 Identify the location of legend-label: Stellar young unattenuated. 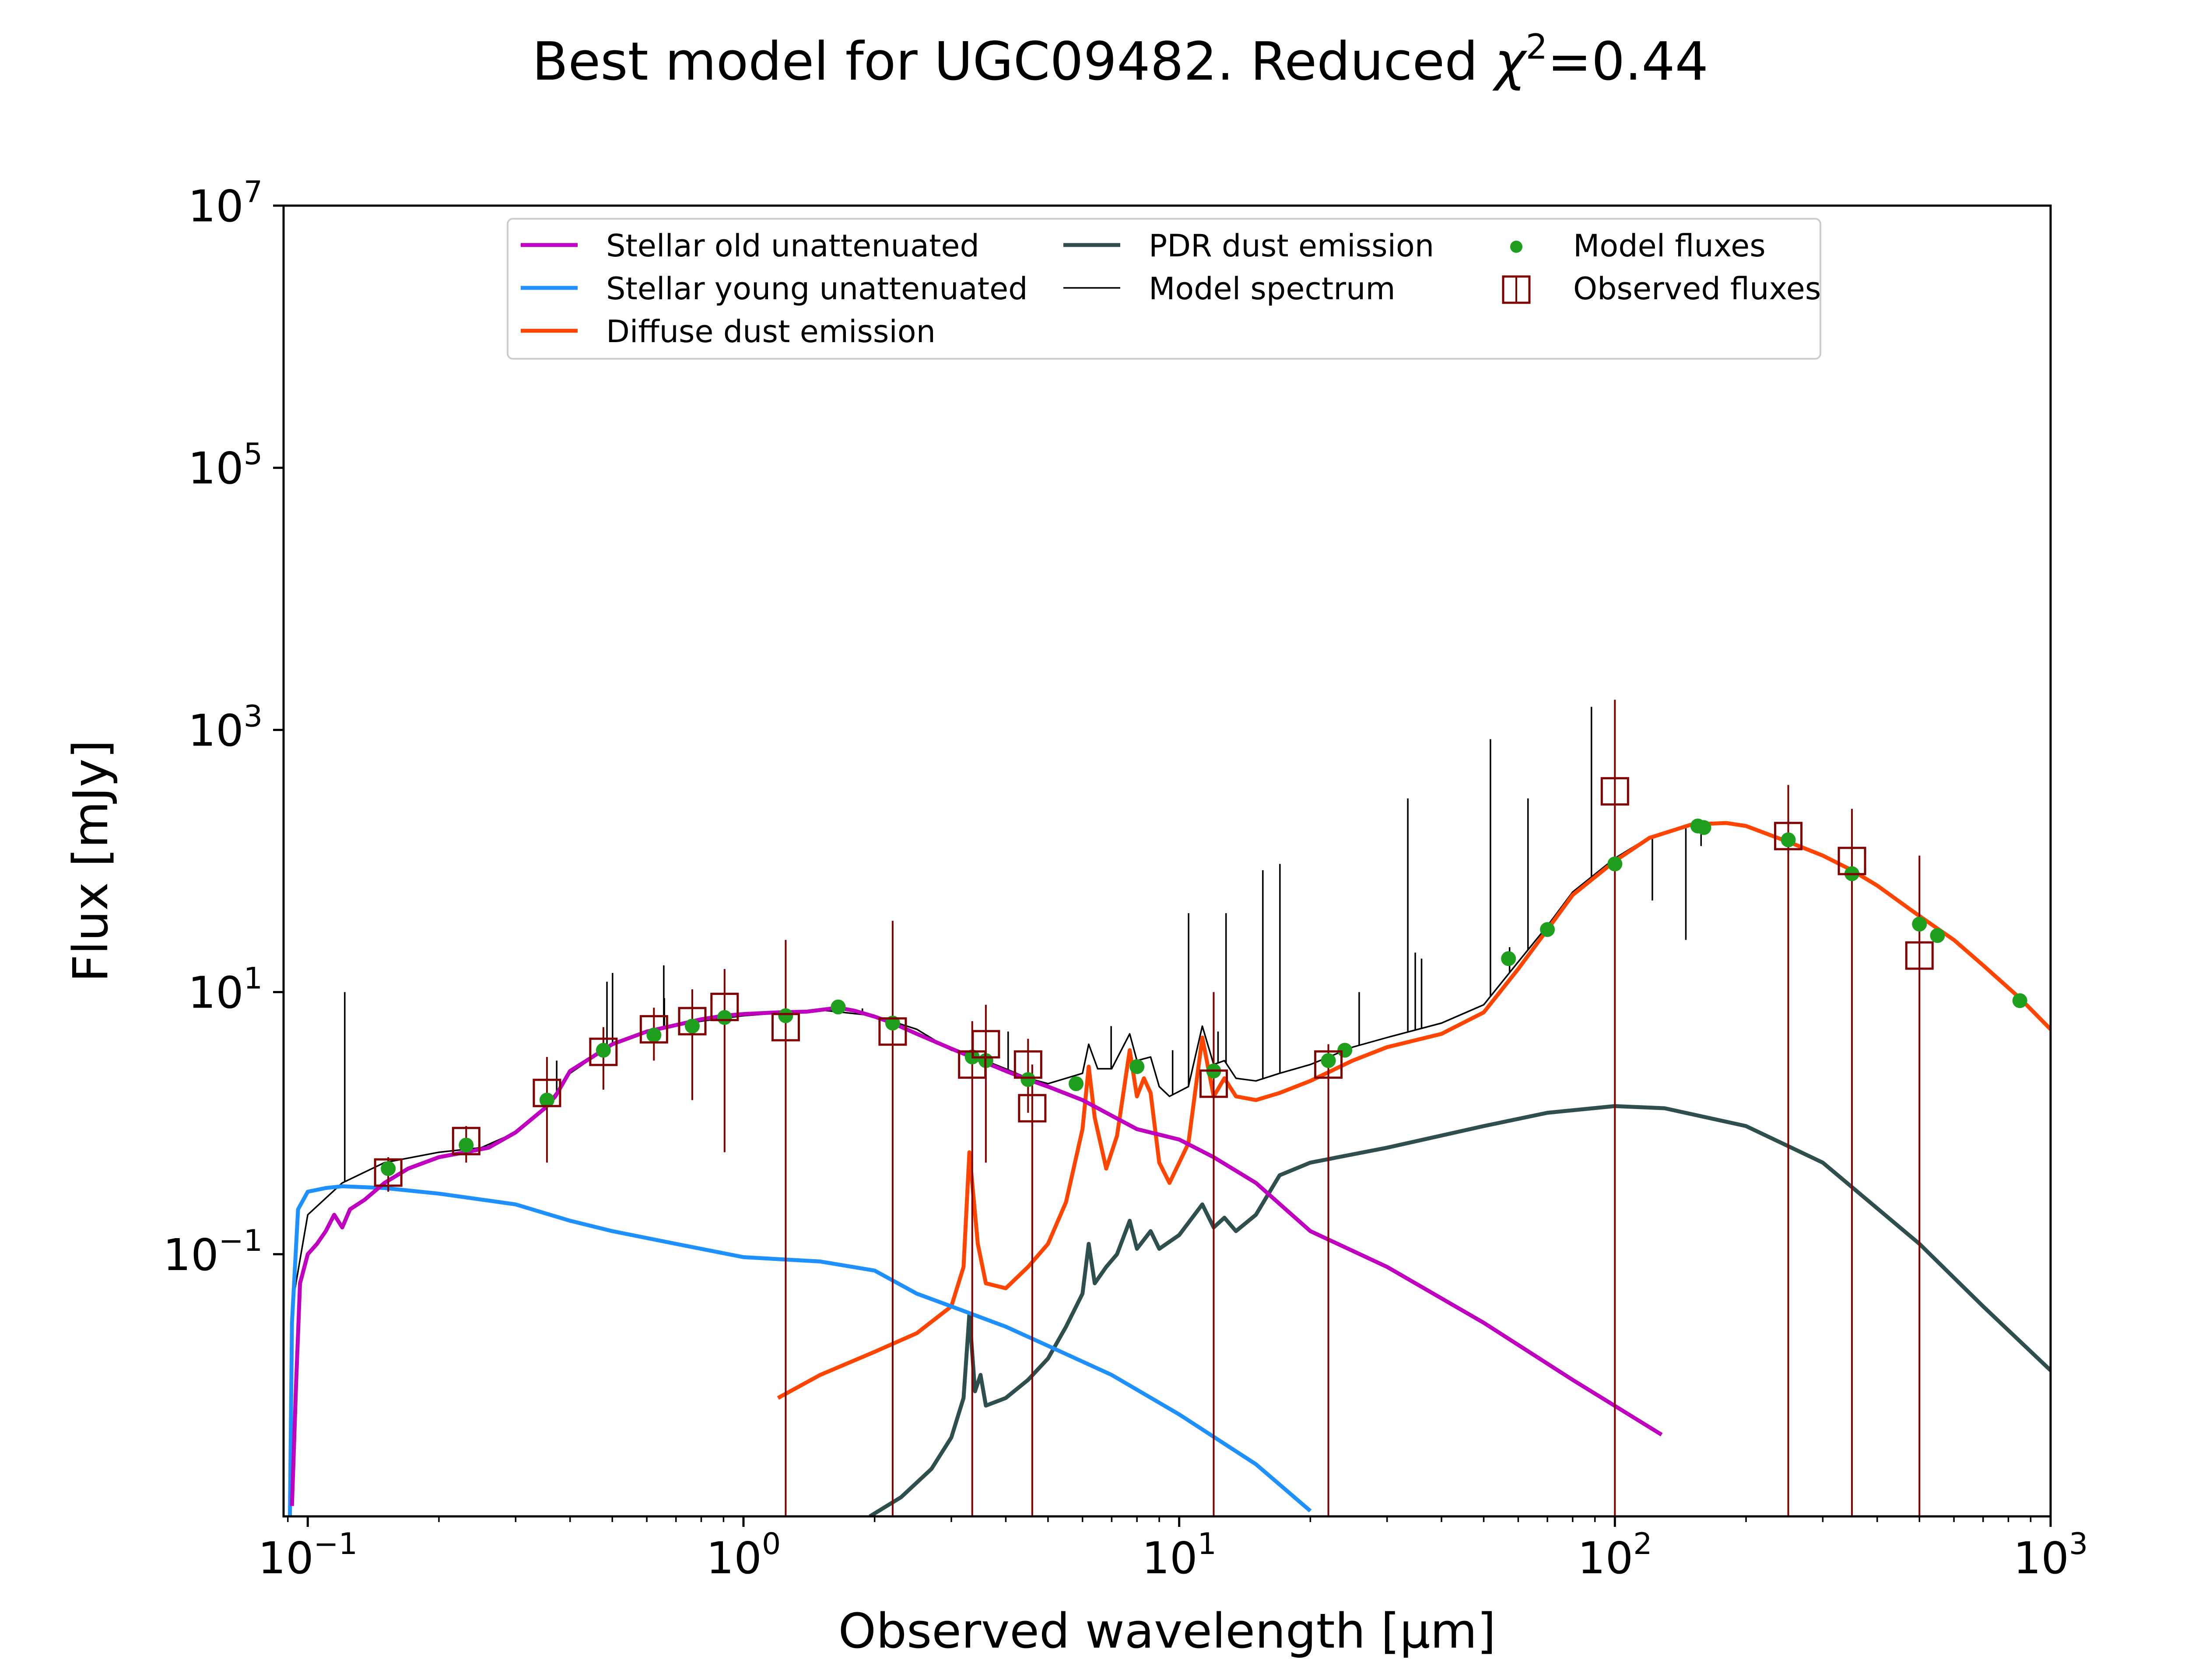
(817, 289).